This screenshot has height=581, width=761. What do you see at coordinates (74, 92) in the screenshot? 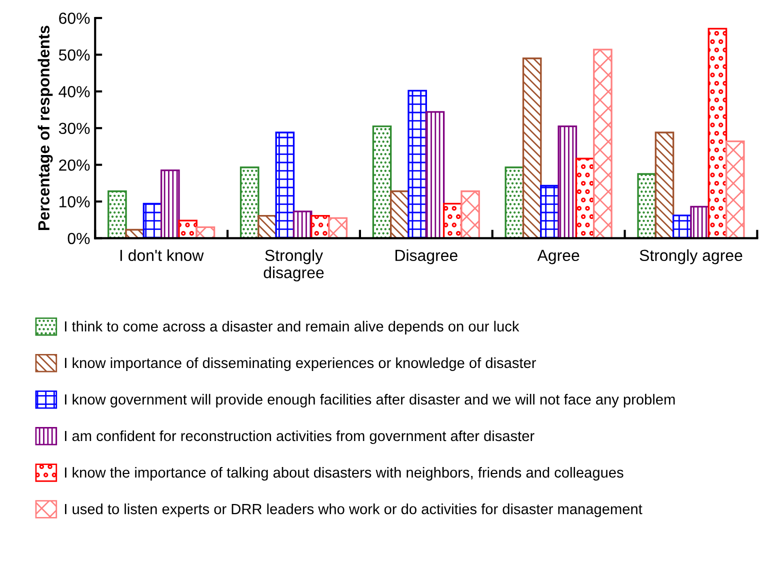
I see `y-tick-label: 40%` at bounding box center [74, 92].